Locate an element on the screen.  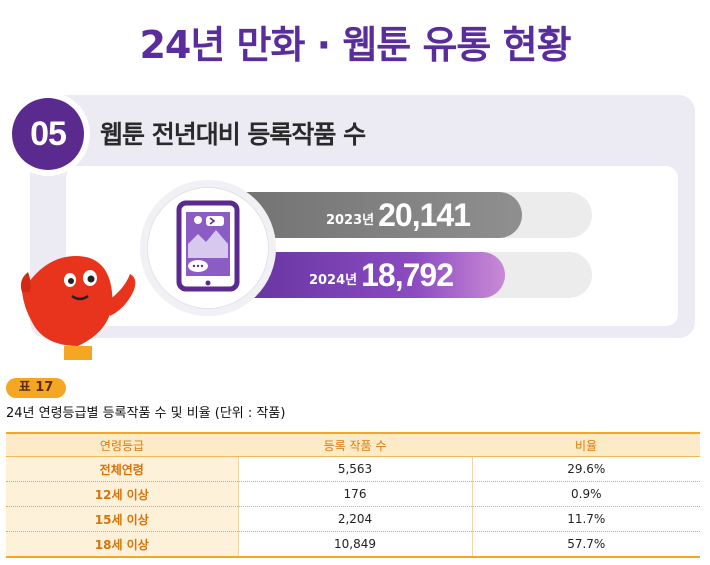
page-title: 24년 만화 · 웹툰 유통 현황 is located at coordinates (355, 45).